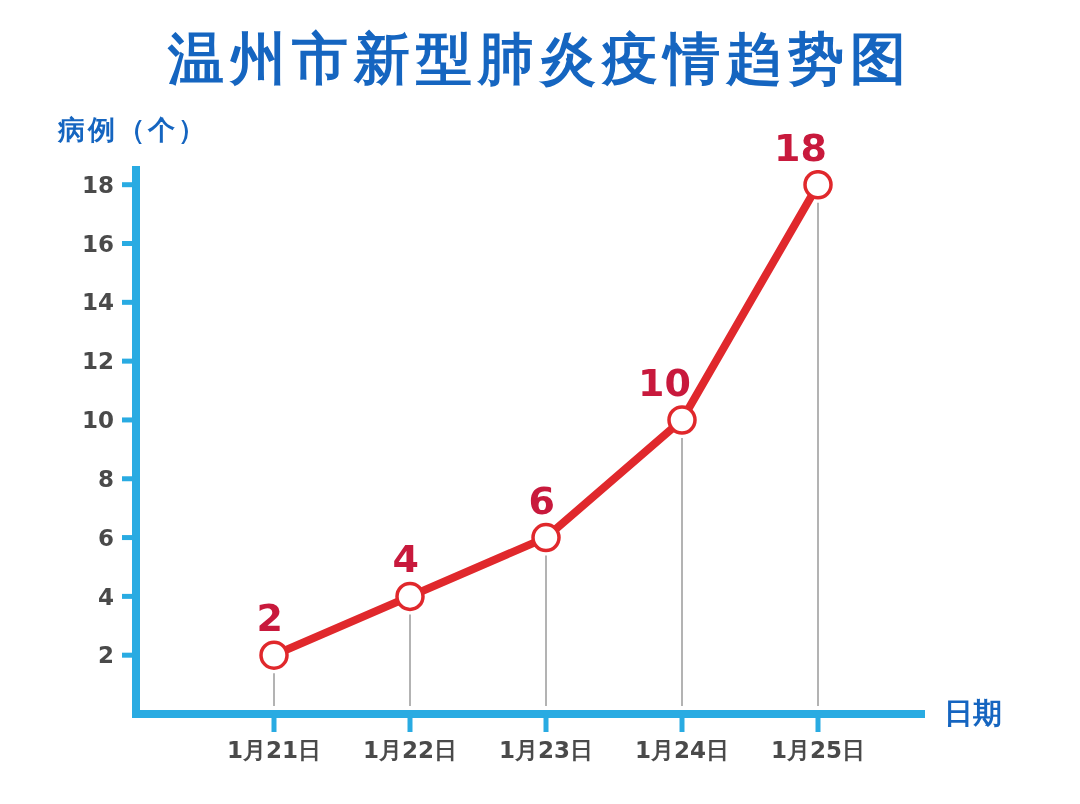 The height and width of the screenshot is (804, 1080). I want to click on data-label: 2, so click(269, 618).